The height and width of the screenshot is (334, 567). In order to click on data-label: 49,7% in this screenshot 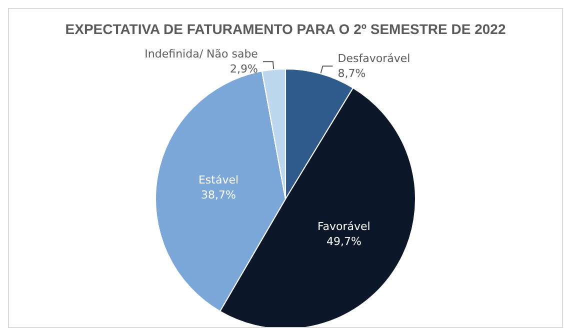, I will do `click(344, 241)`.